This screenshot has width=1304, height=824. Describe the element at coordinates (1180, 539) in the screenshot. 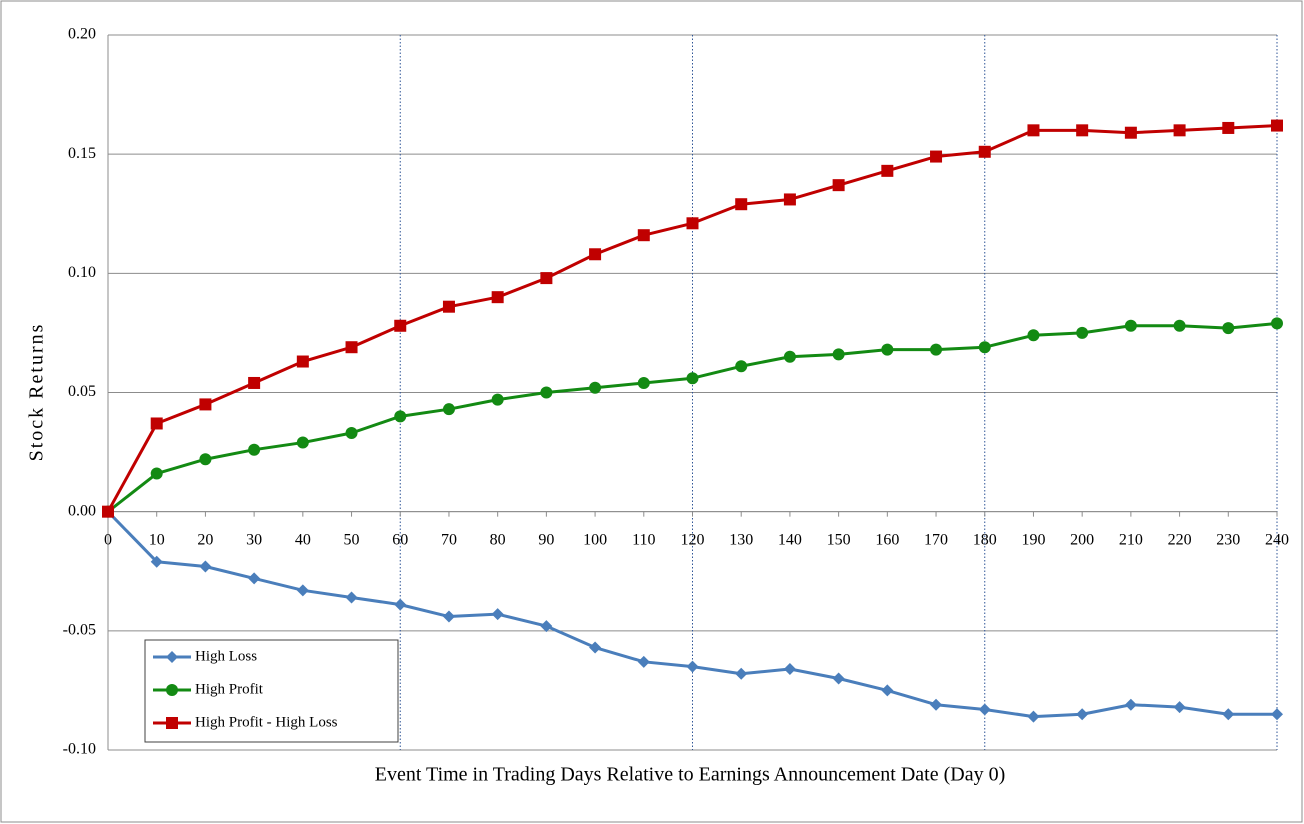

I see `x-tick-label: 220` at that location.